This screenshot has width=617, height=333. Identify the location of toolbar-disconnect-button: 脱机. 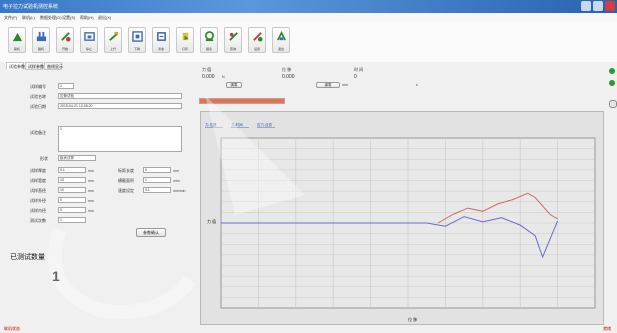
(41, 40).